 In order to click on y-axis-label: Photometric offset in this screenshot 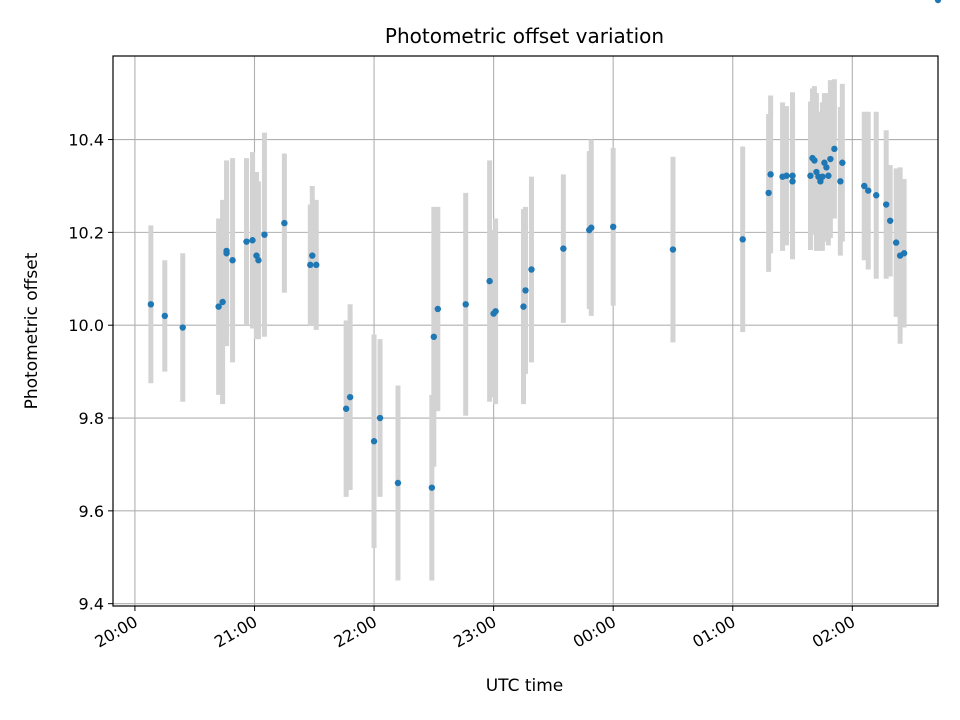, I will do `click(32, 330)`.